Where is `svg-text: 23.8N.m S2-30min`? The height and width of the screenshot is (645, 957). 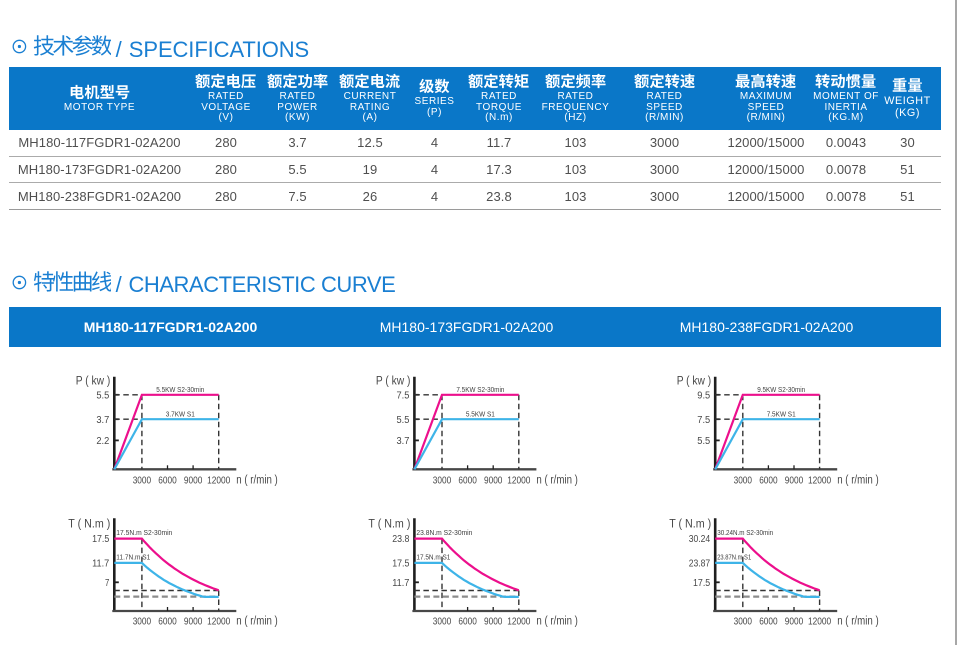 svg-text: 23.8N.m S2-30min is located at coordinates (444, 533).